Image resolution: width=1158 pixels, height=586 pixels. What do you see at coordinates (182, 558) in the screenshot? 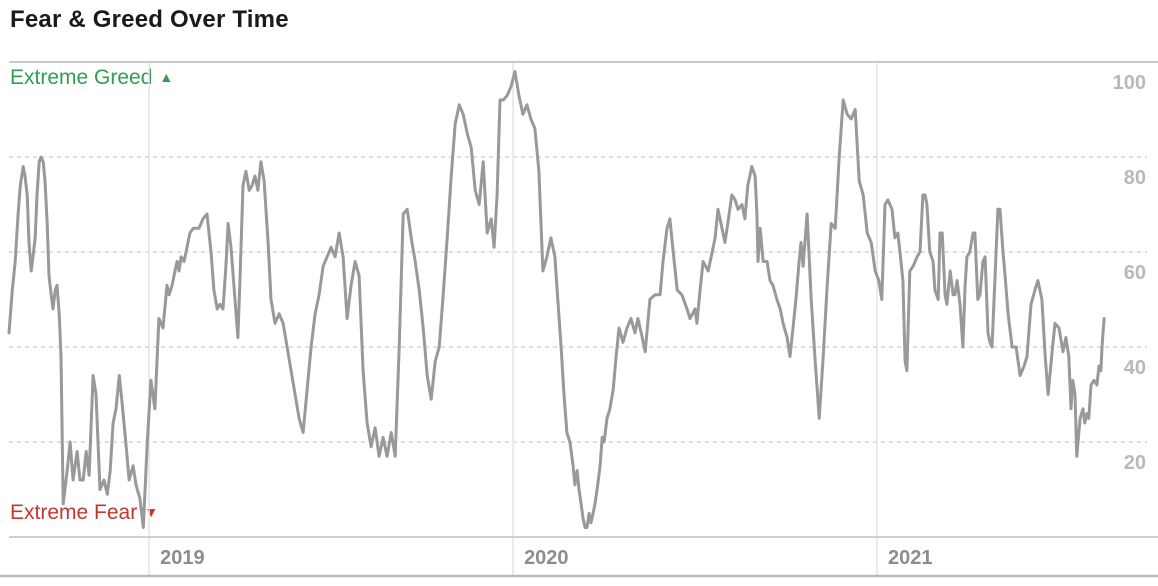
I see `x-tick-label-2019: 2019` at bounding box center [182, 558].